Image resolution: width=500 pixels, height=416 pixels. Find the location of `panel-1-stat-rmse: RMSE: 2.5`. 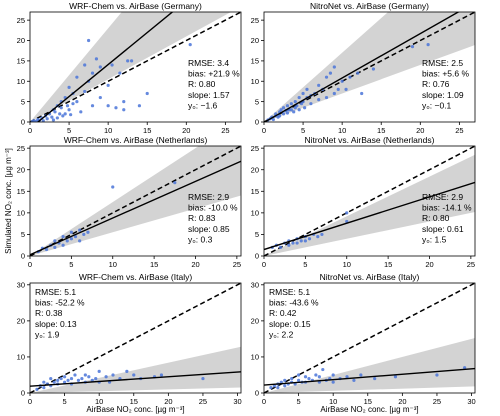

panel-1-stat-rmse: RMSE: 2.5 is located at coordinates (442, 63).